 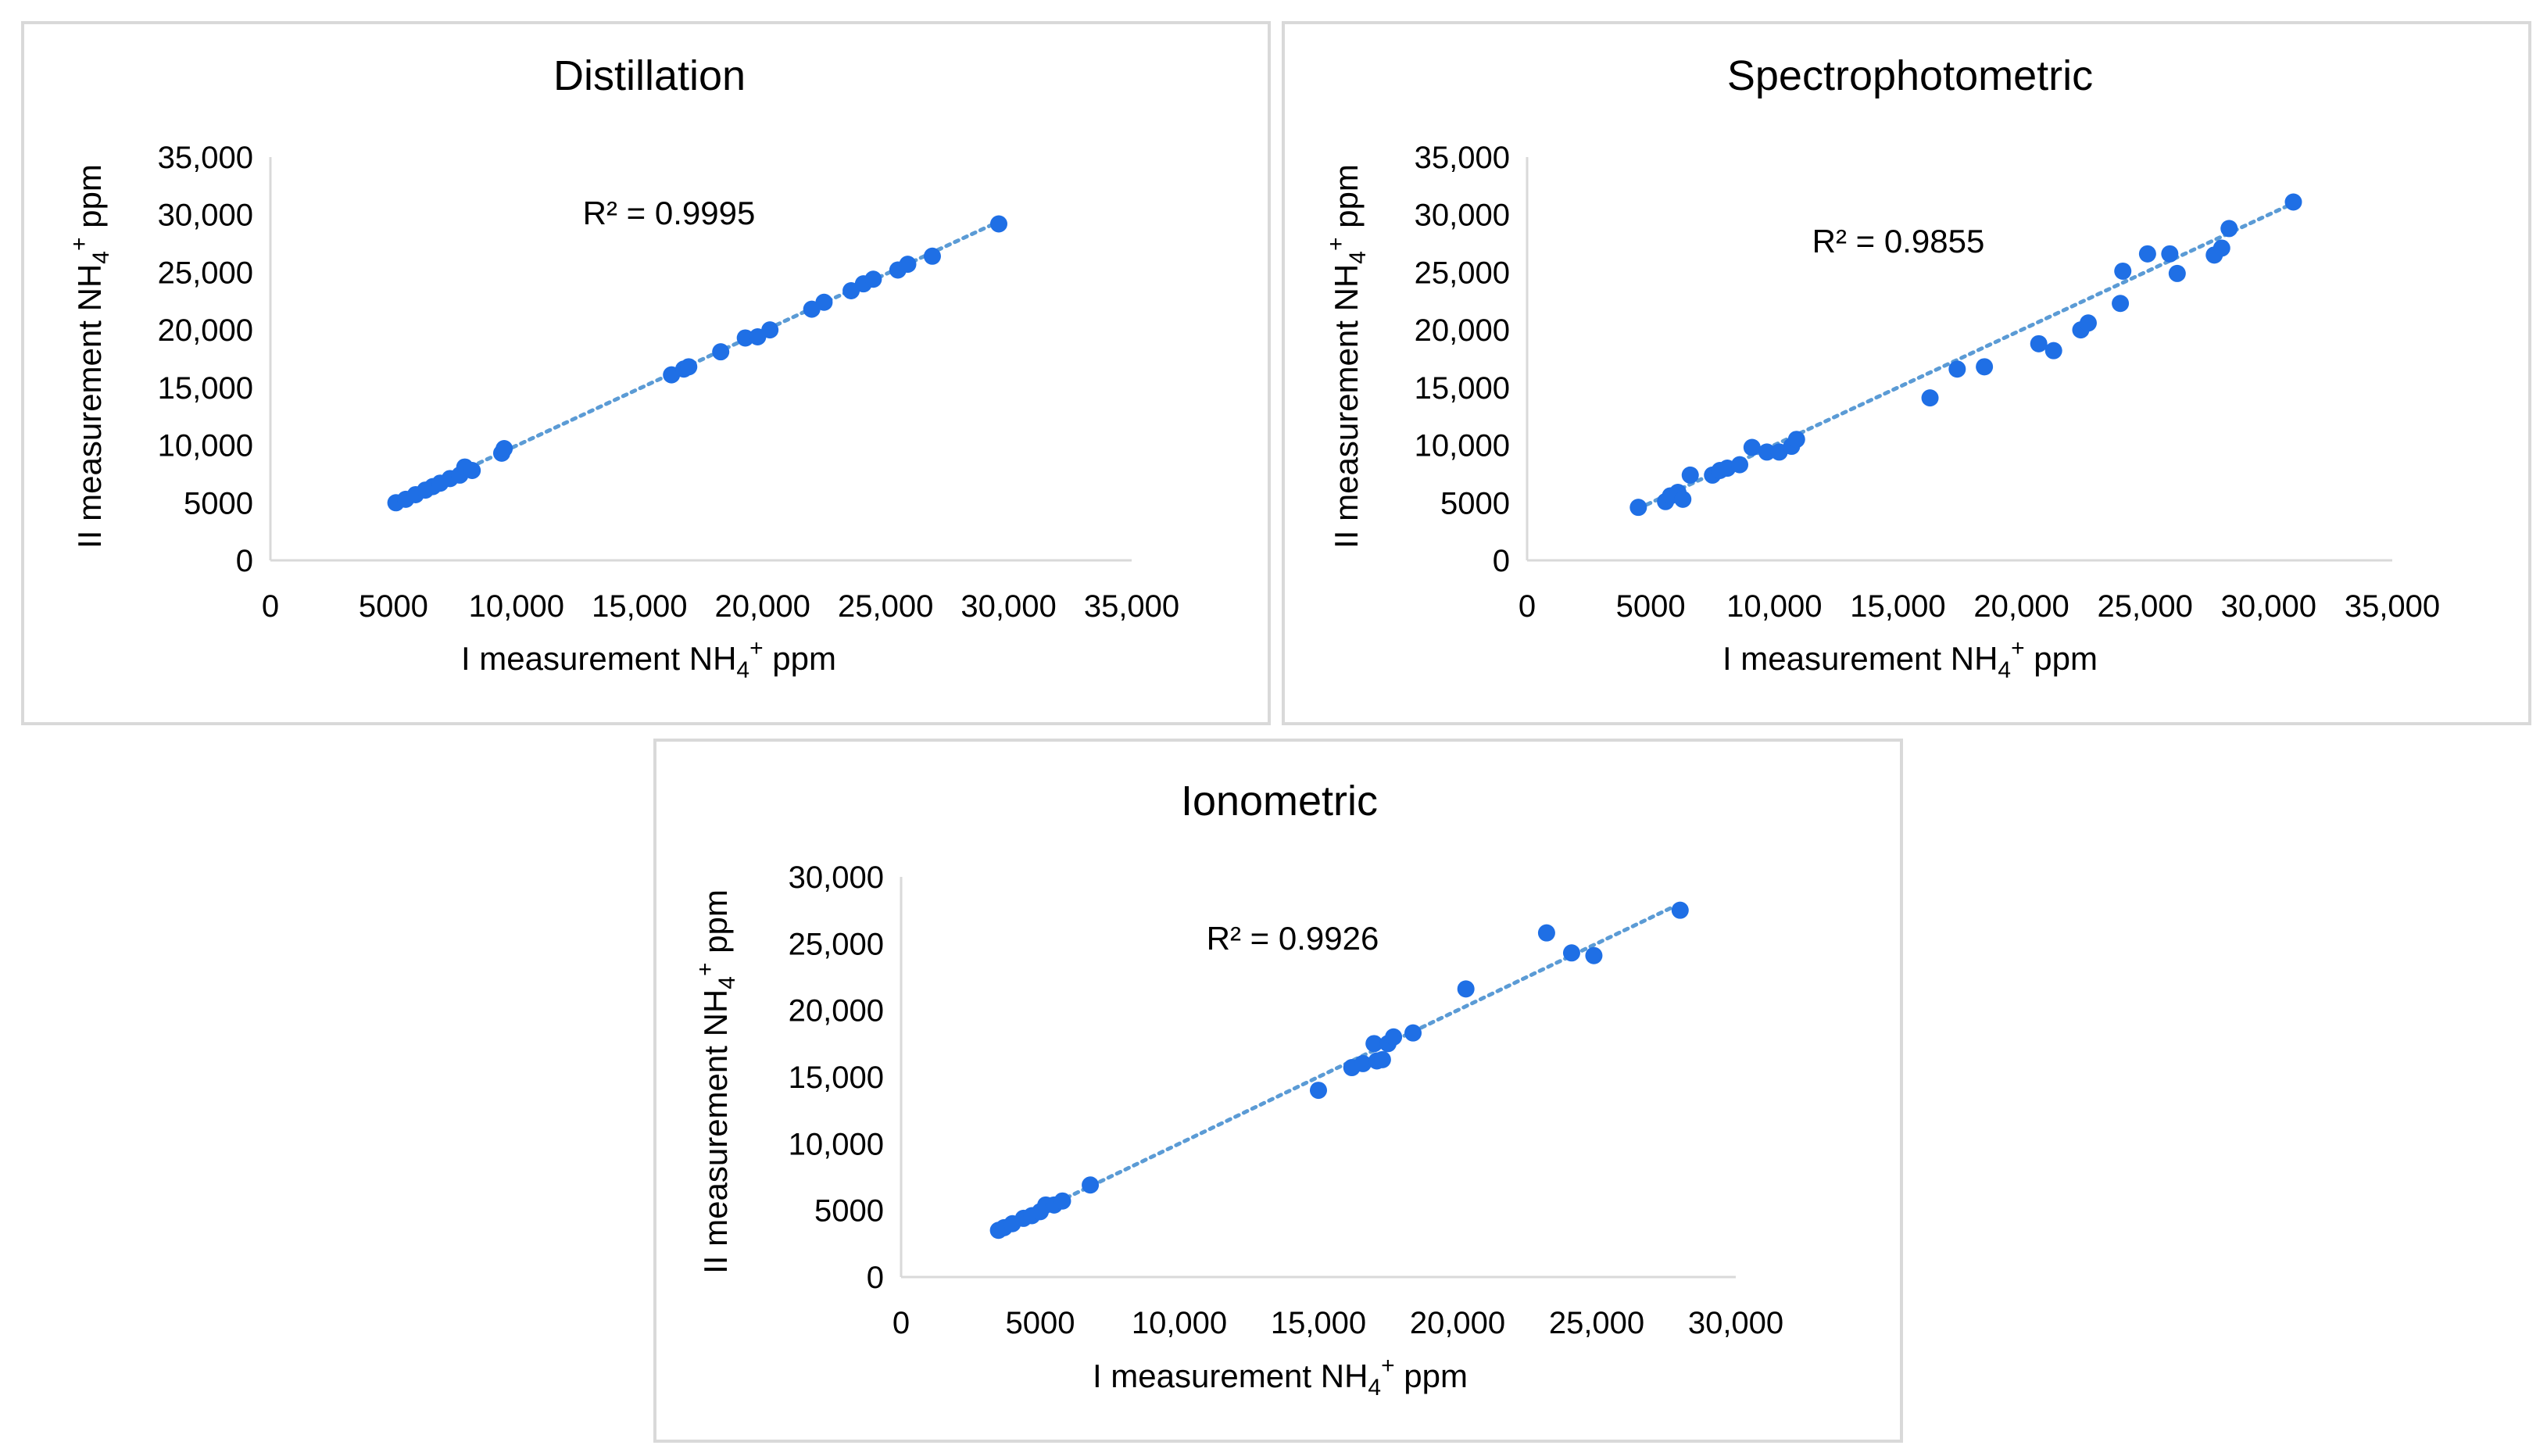 What do you see at coordinates (1898, 241) in the screenshot?
I see `r-squared-label: R² = 0.9855` at bounding box center [1898, 241].